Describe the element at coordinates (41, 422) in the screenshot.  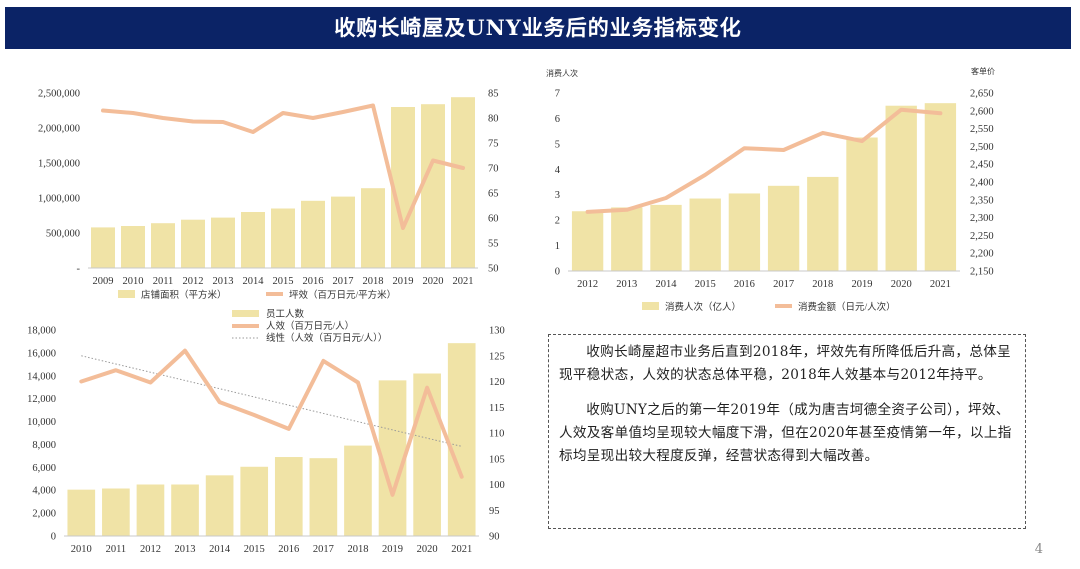
I see `left-axis-tick-label: 10,000` at that location.